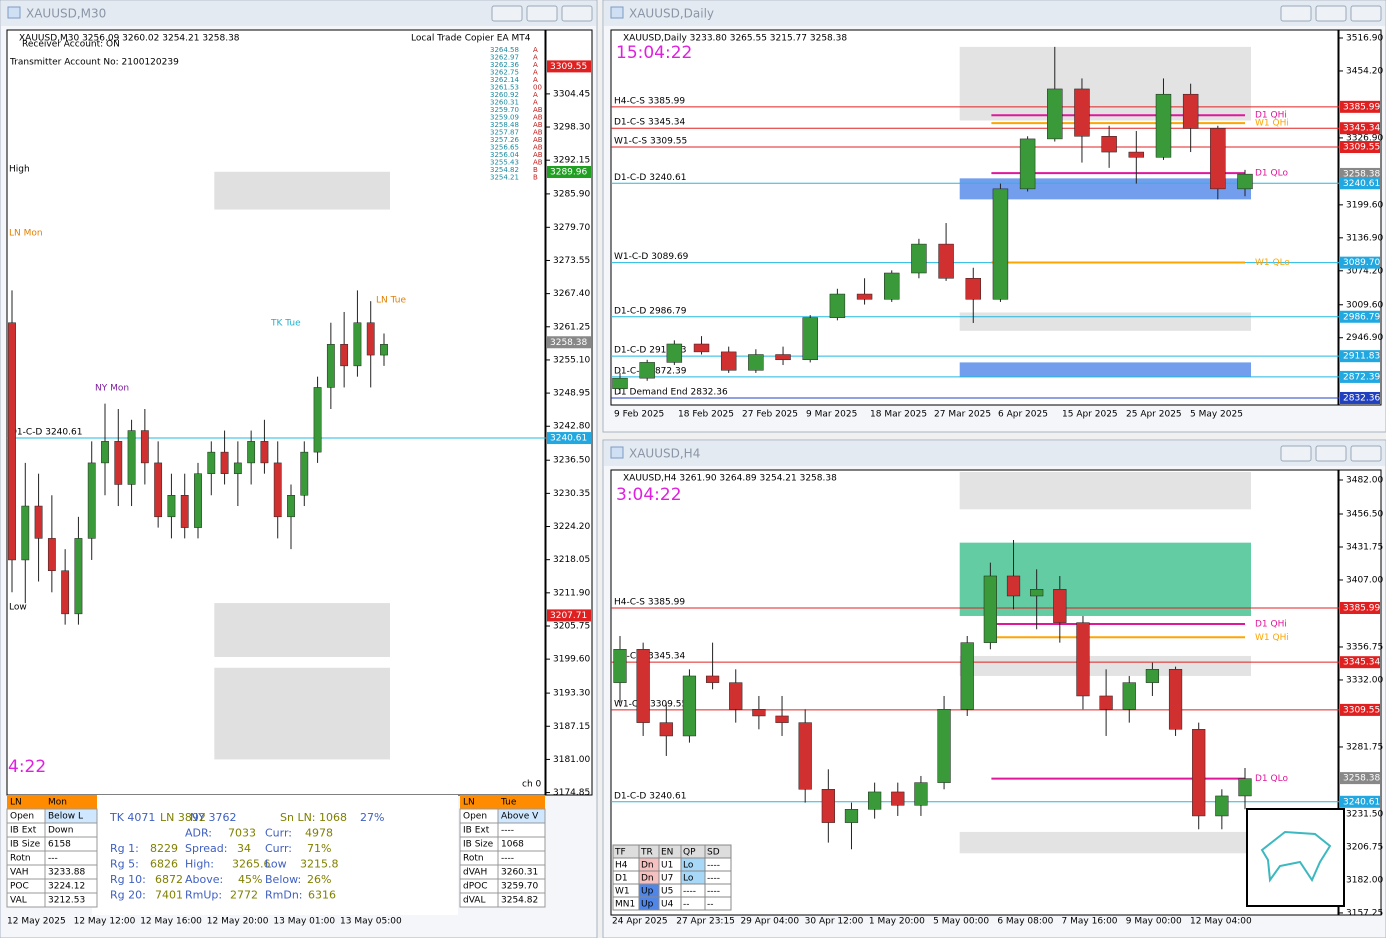 The height and width of the screenshot is (938, 1386). I want to click on stat: Low, so click(276, 864).